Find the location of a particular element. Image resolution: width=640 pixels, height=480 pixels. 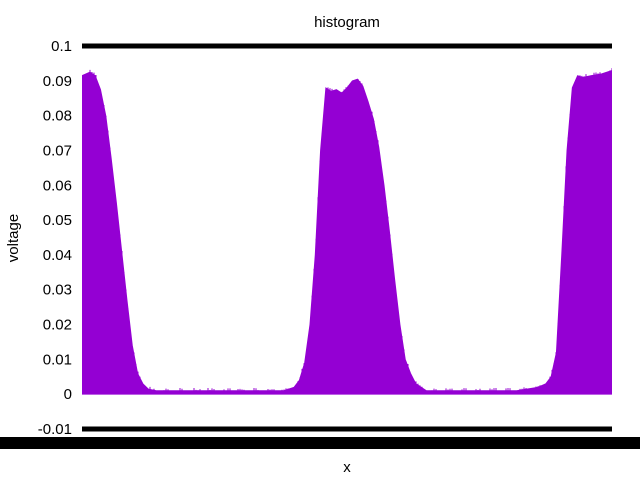

y-tick-label: 0.04 is located at coordinates (57, 255).